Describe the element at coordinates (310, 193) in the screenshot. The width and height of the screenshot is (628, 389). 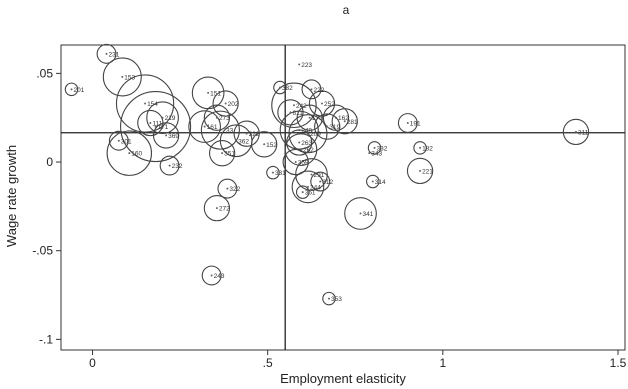
I see `point-label: 361` at that location.